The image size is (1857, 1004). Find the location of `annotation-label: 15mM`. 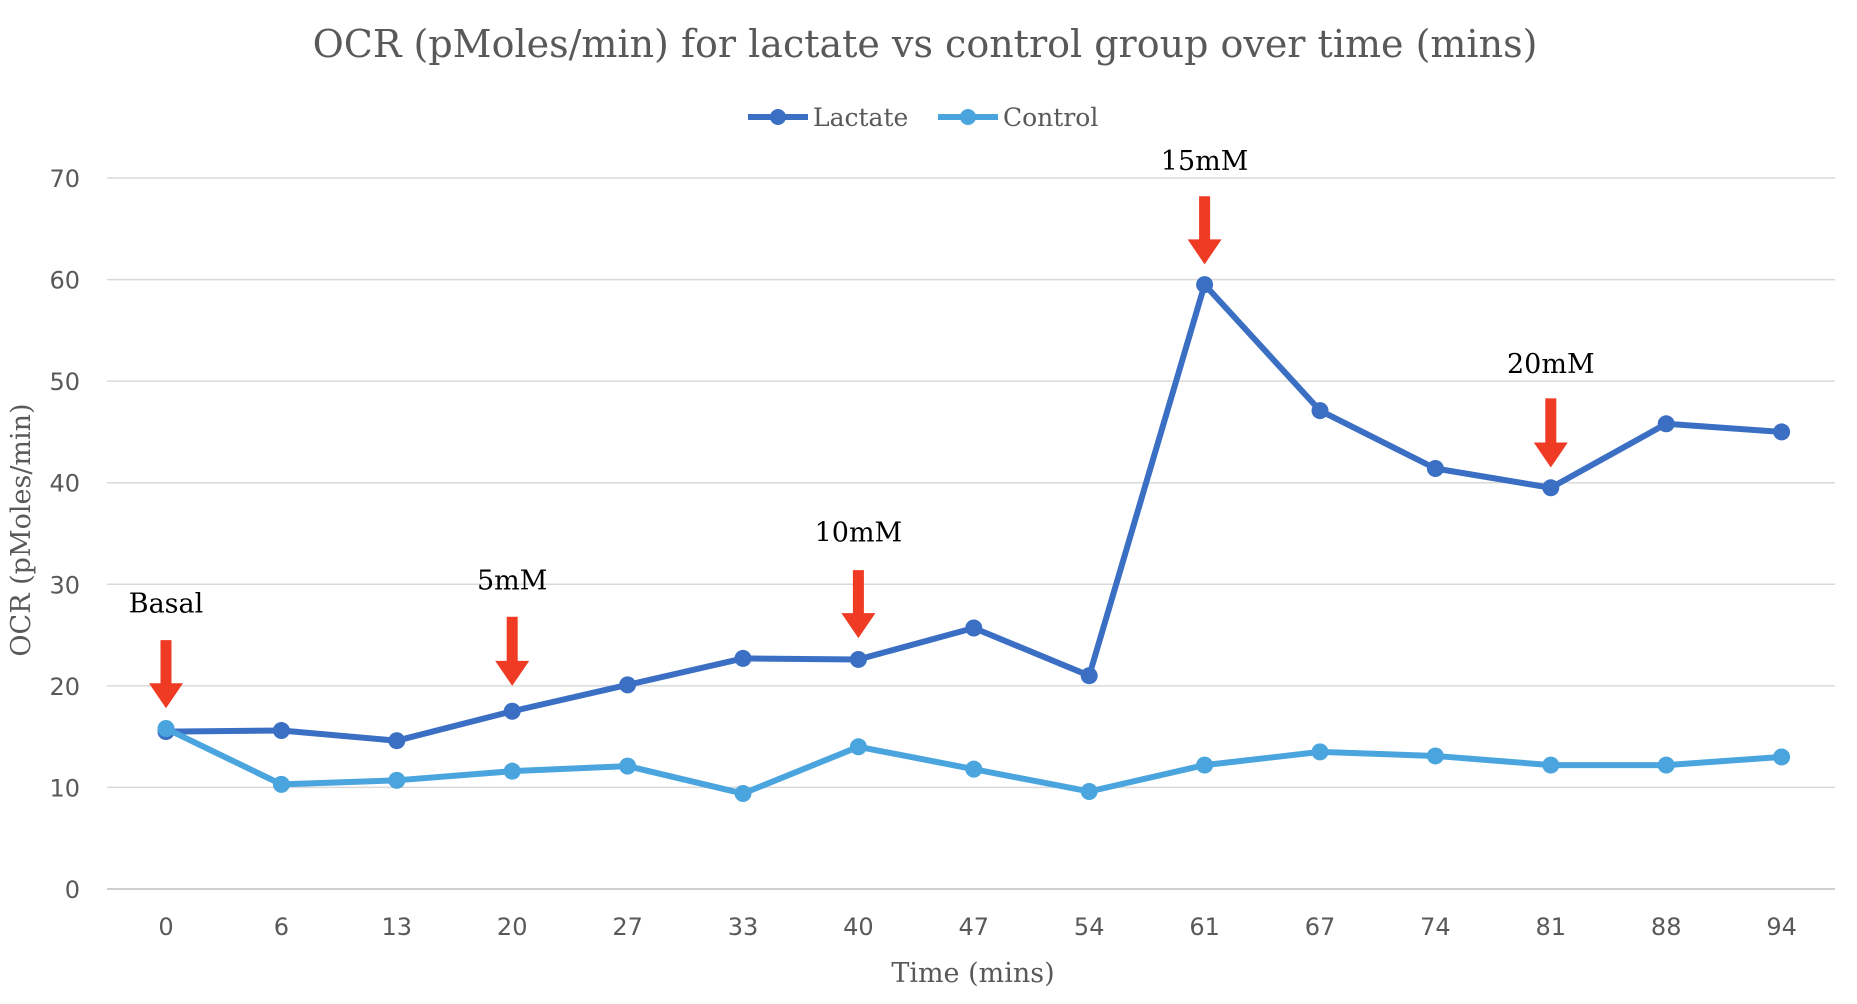

annotation-label: 15mM is located at coordinates (1205, 161).